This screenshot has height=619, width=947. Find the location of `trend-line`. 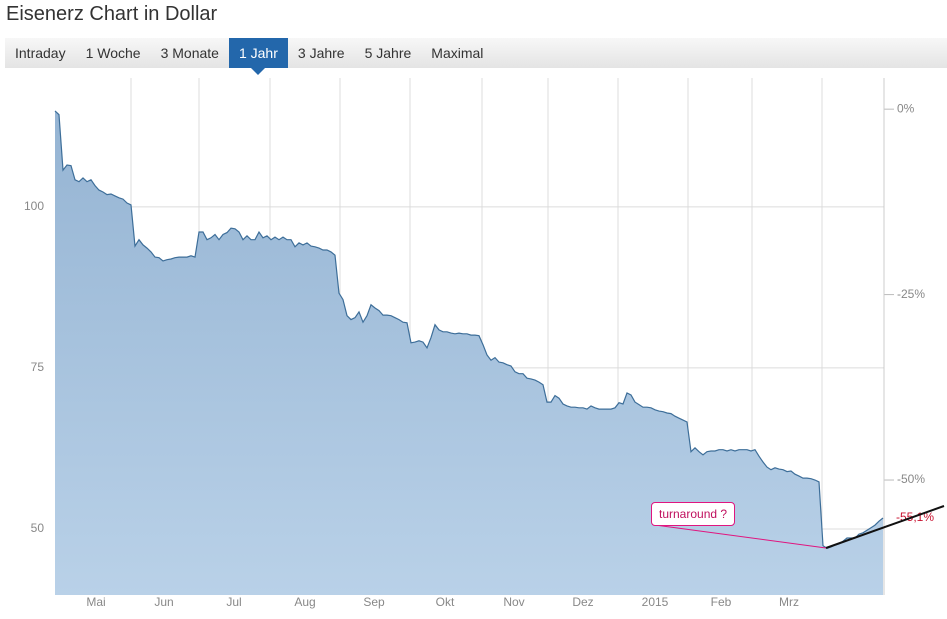

trend-line is located at coordinates (885, 527).